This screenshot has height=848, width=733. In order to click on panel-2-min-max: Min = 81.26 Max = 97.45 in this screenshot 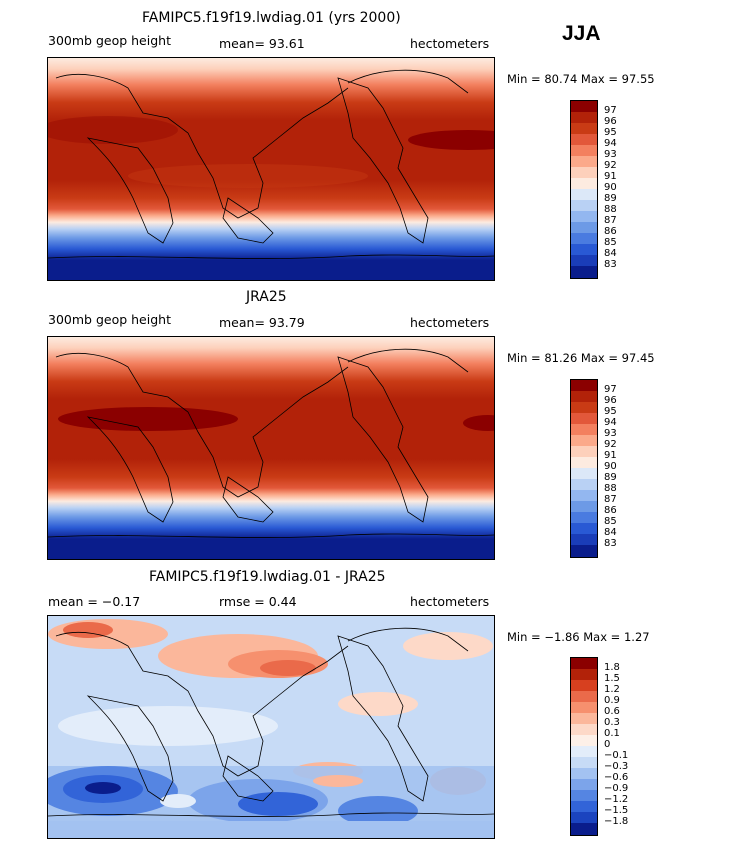, I will do `click(581, 358)`.